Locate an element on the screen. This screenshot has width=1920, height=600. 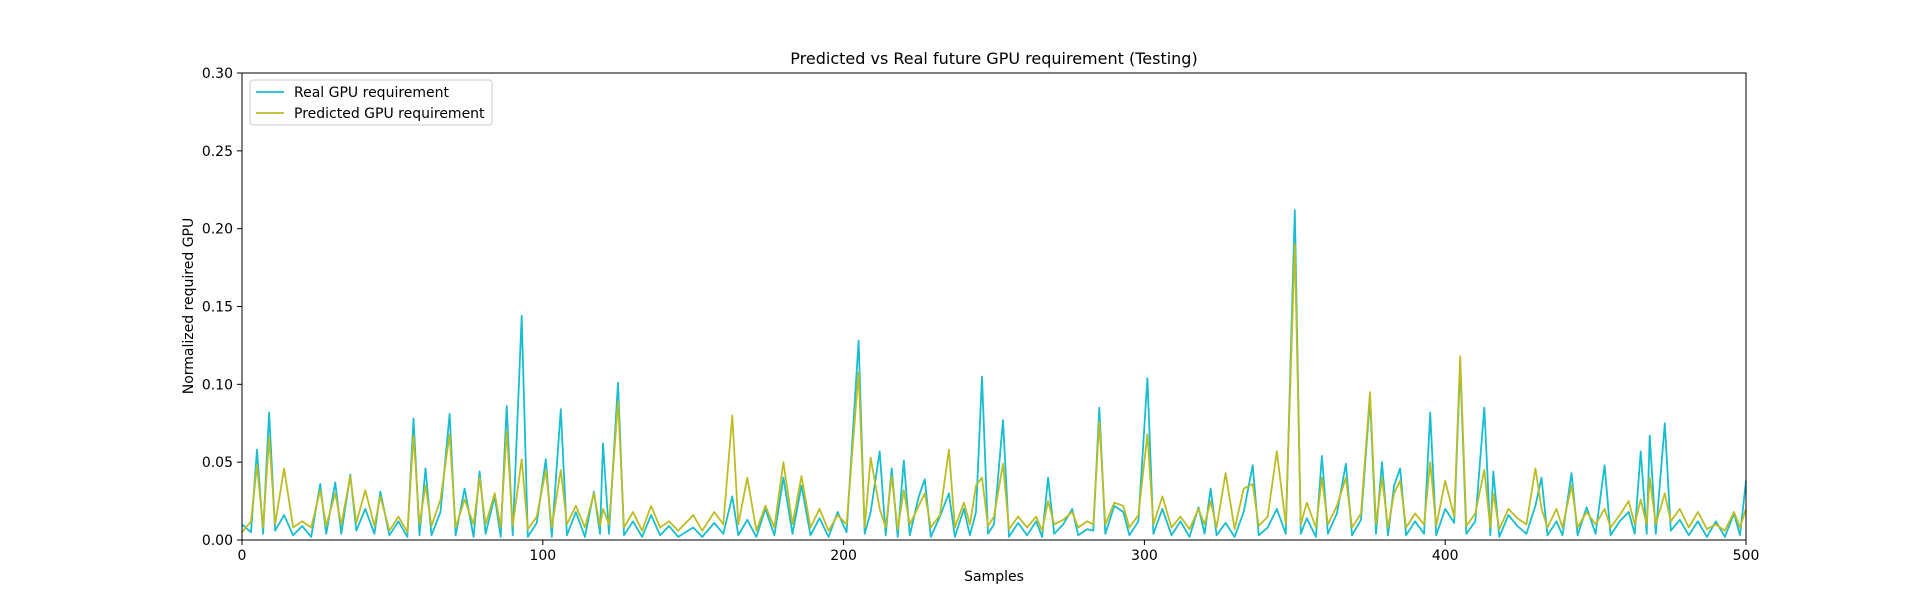
legend-box is located at coordinates (371, 102).